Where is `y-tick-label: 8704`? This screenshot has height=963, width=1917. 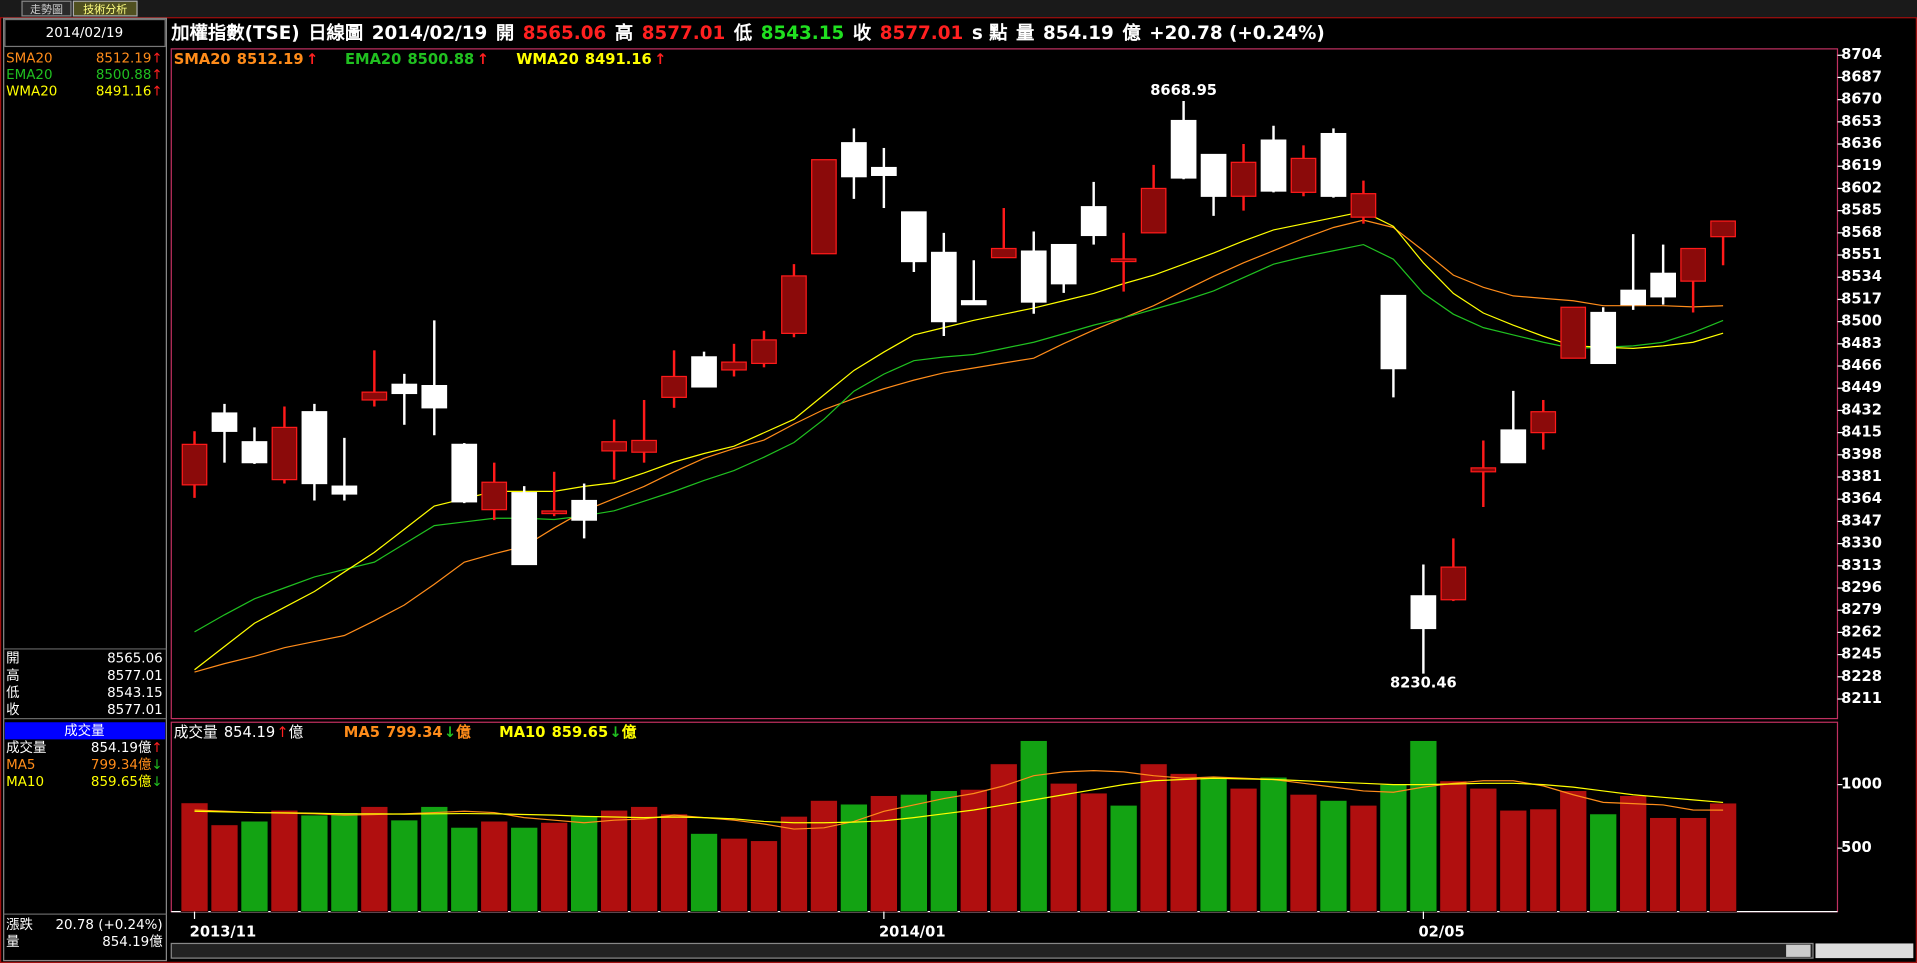
y-tick-label: 8704 is located at coordinates (1861, 54).